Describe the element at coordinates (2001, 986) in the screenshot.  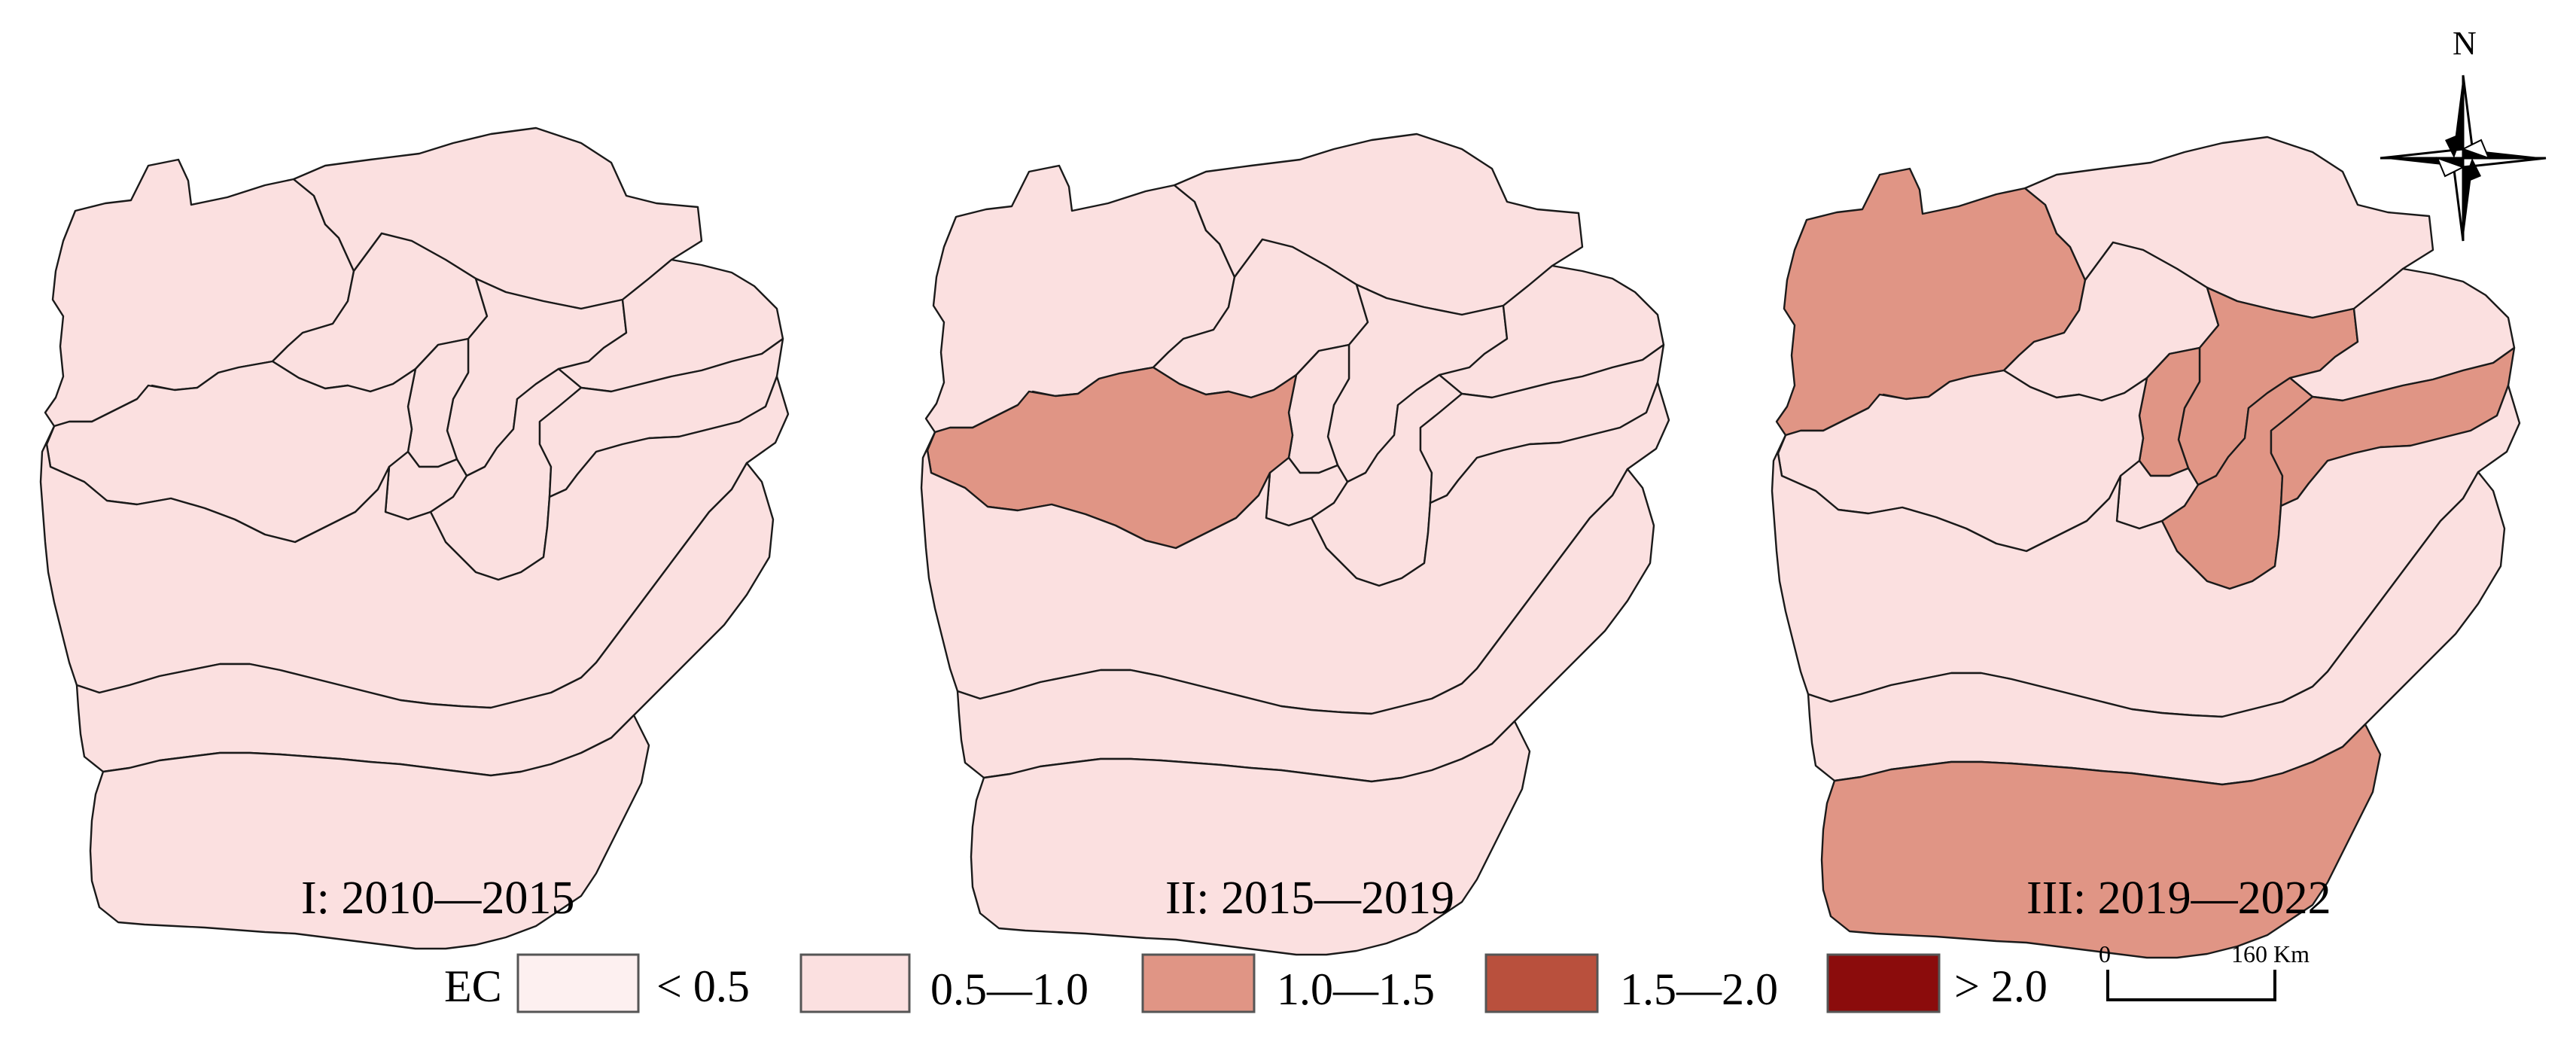
I see `legend-label: > 2.0` at that location.